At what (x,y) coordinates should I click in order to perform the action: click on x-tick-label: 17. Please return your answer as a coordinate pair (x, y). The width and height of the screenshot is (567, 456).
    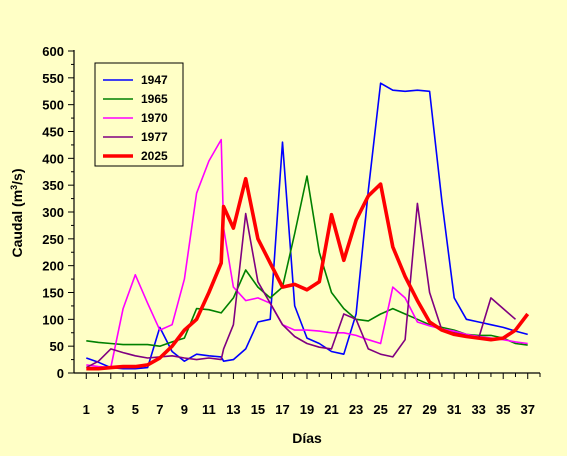
    Looking at the image, I should click on (282, 409).